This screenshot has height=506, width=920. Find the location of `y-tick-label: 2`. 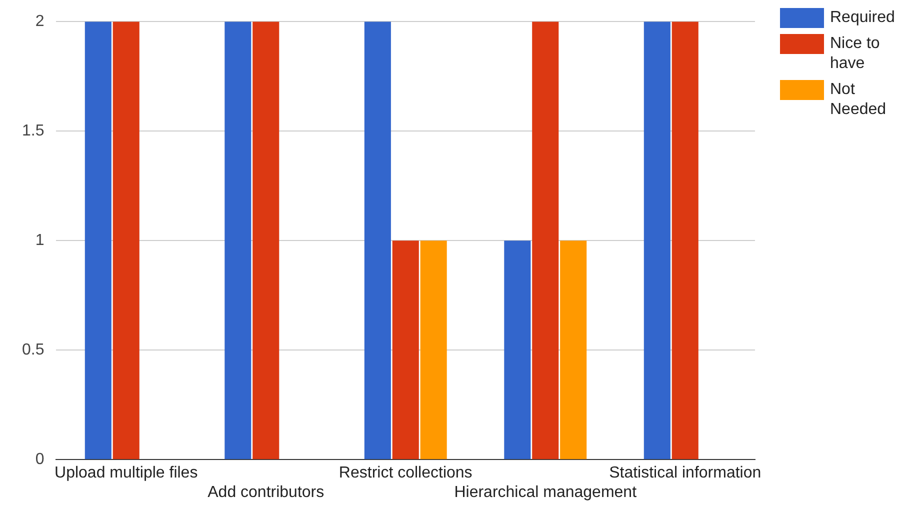

y-tick-label: 2 is located at coordinates (39, 21).